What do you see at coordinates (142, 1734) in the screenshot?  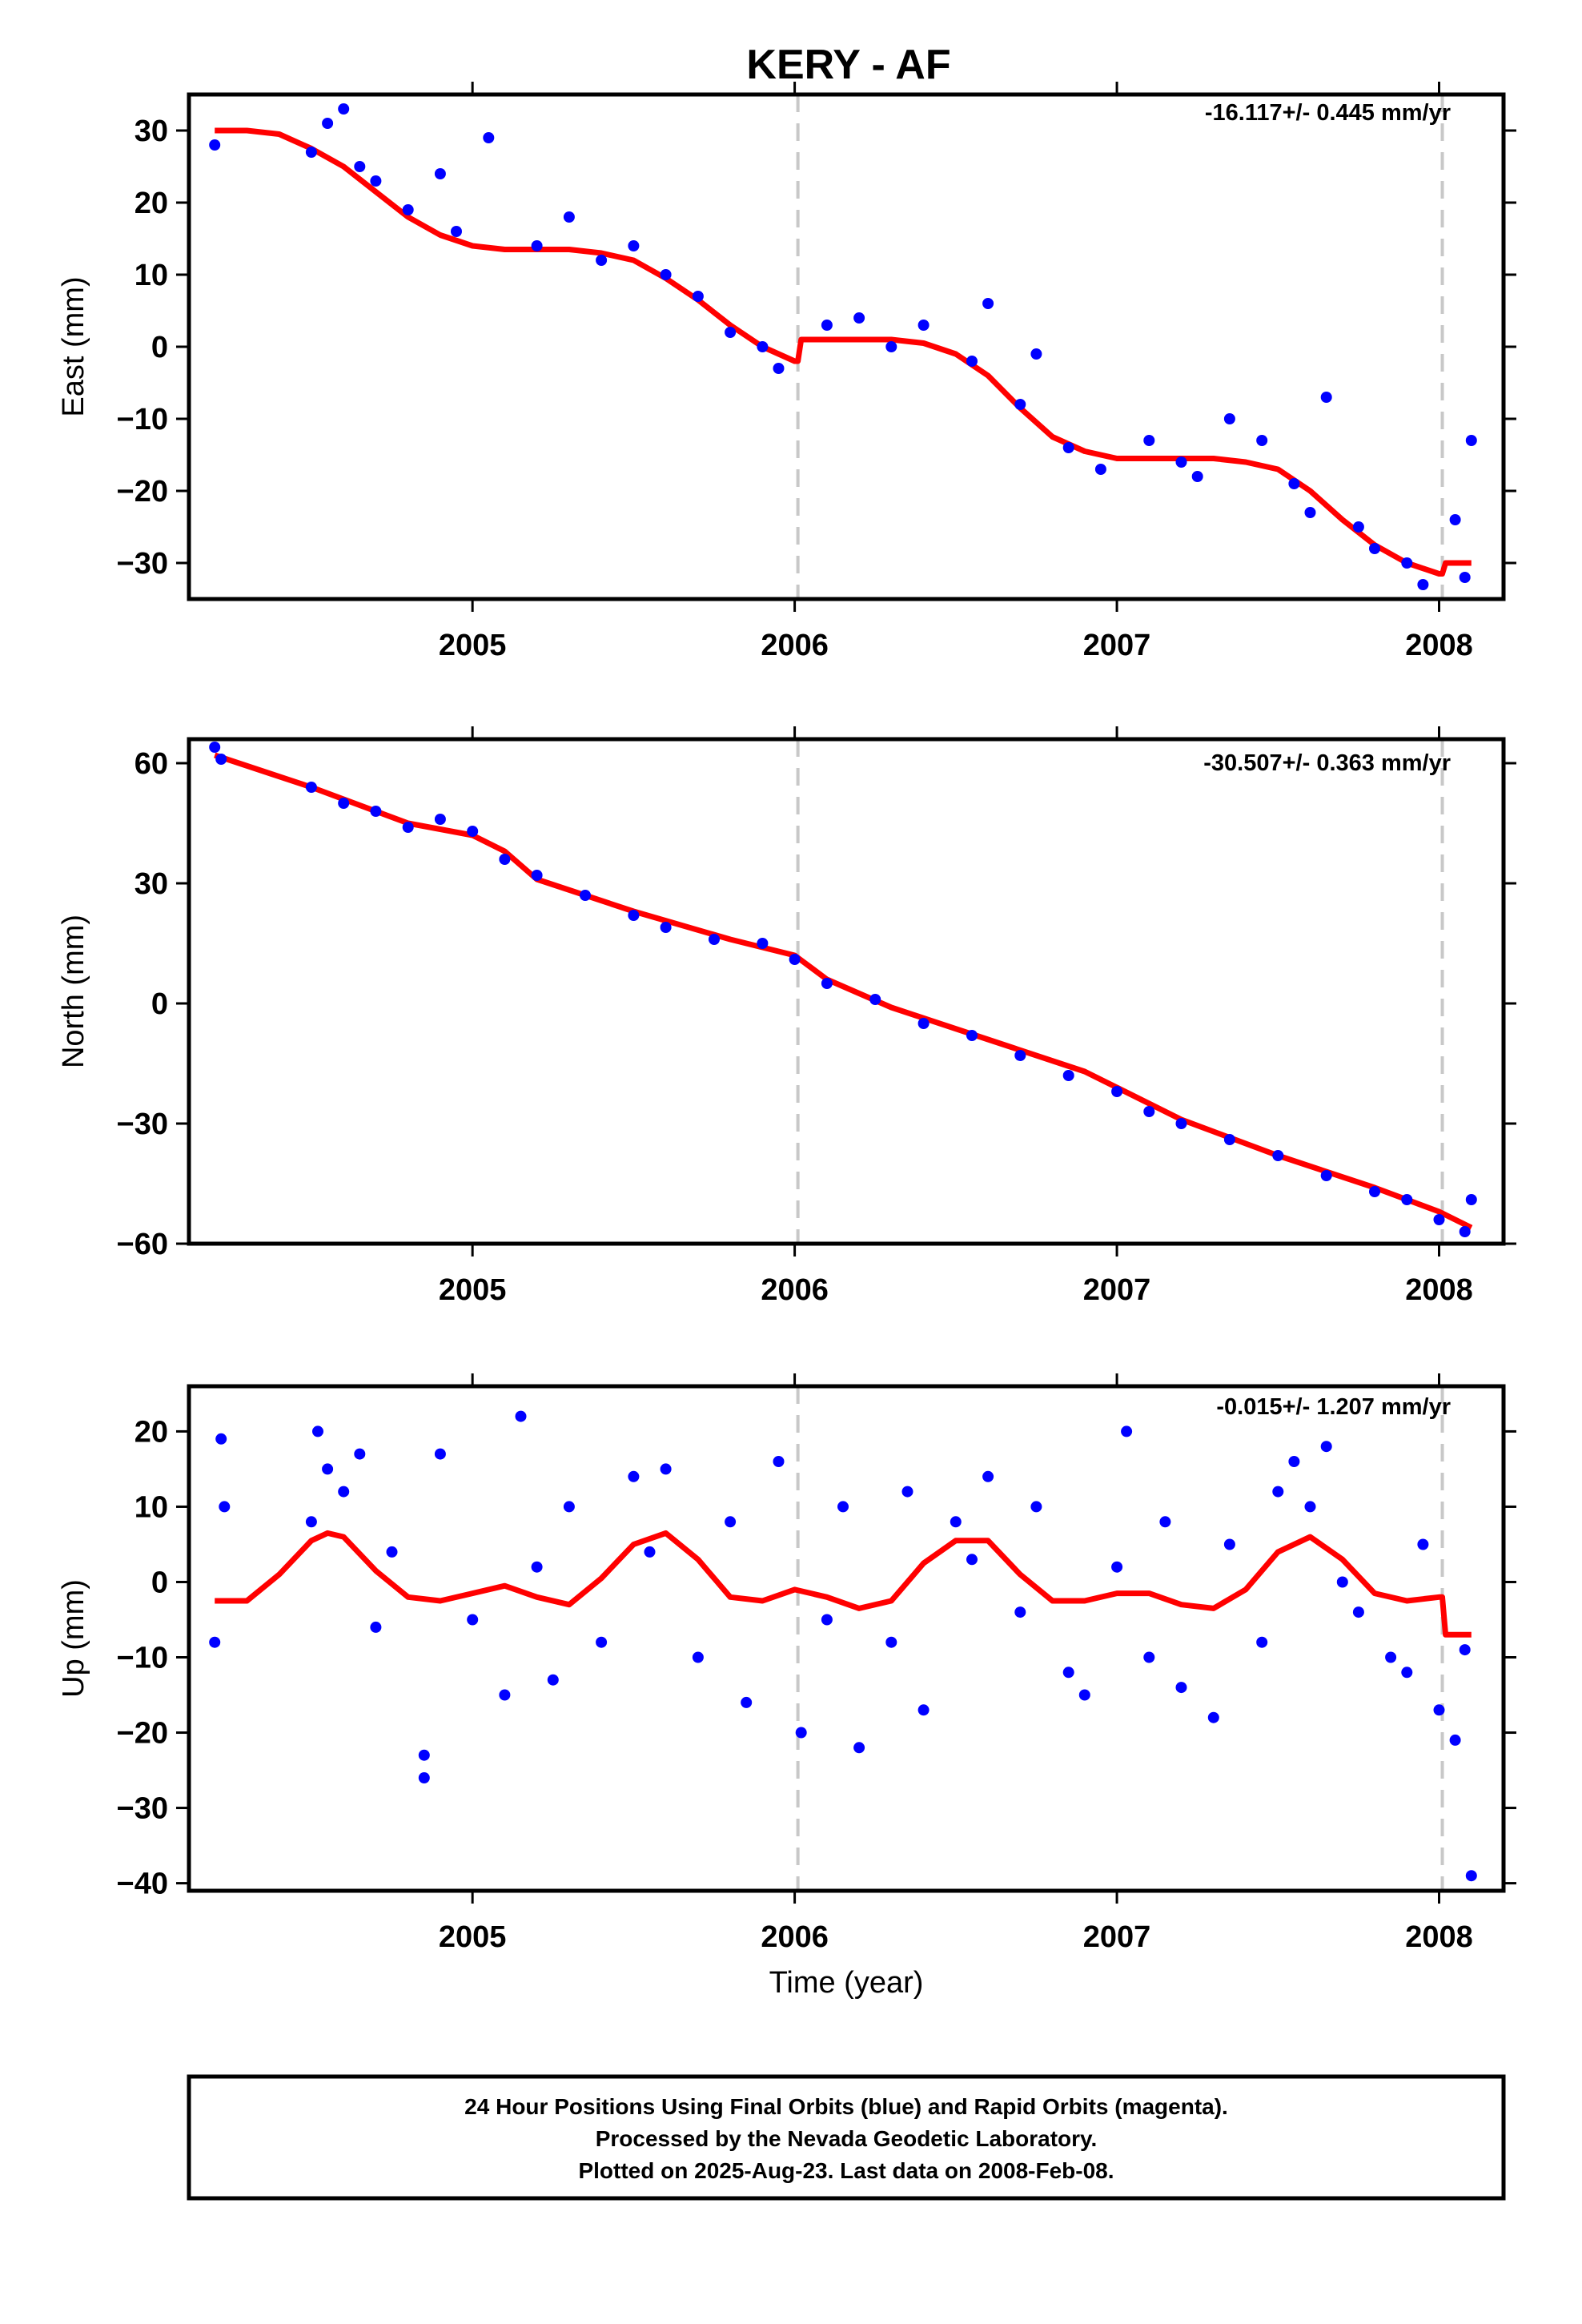 I see `up-y-tick-label-4: −20` at bounding box center [142, 1734].